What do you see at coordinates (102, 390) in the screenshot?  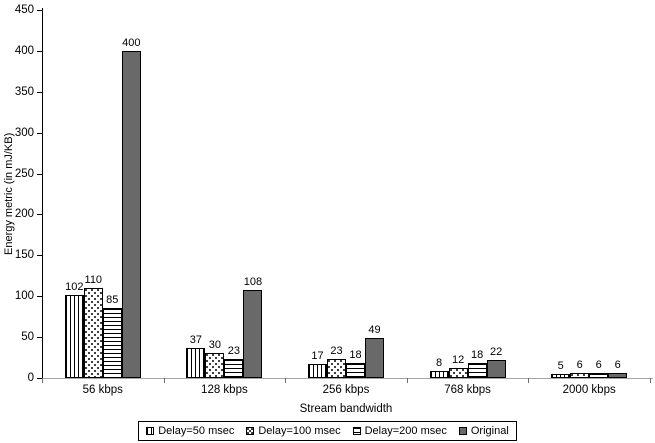 I see `x-category-label: 56 kbps` at bounding box center [102, 390].